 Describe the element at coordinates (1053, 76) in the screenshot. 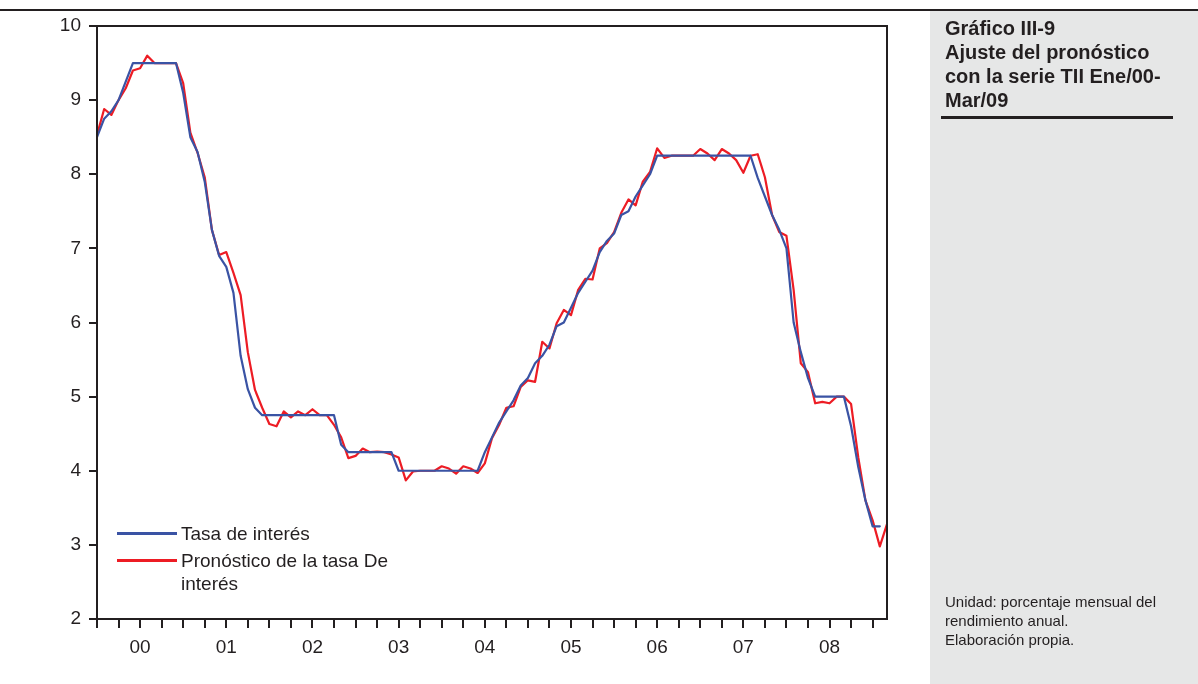

I see `text: Ajuste del pronóstico con la serie TII Ene/00-Mar/09` at that location.